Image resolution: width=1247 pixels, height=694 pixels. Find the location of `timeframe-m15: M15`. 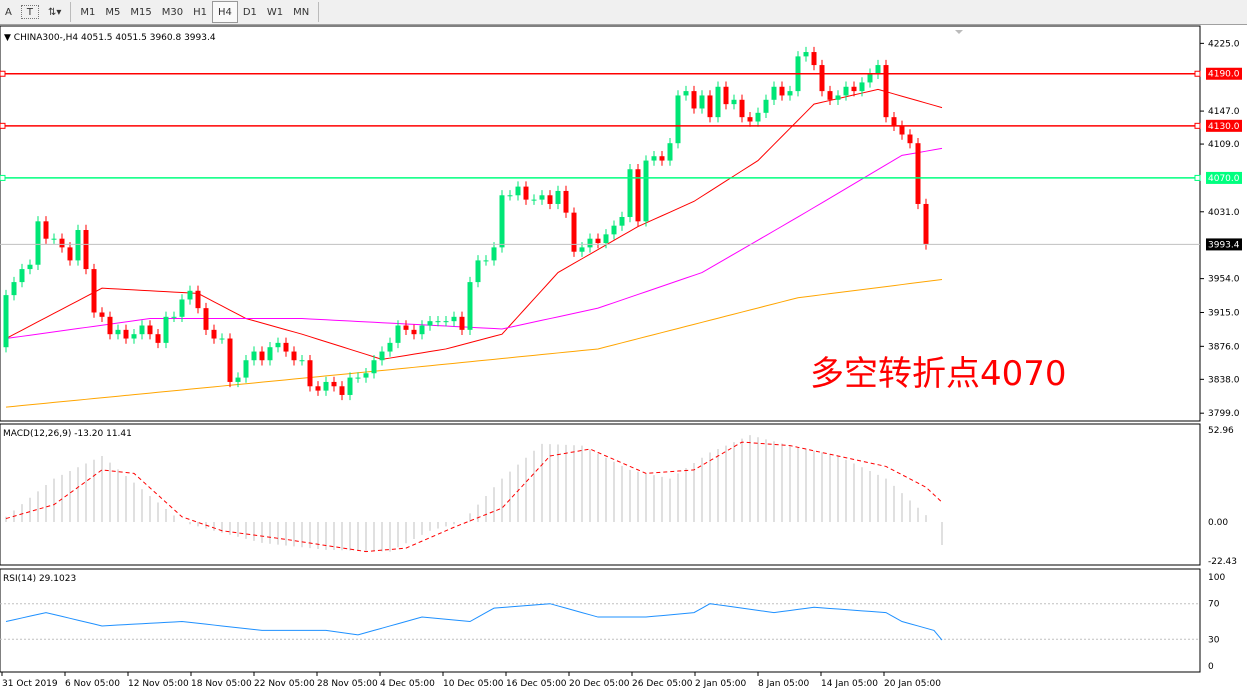

timeframe-m15: M15 is located at coordinates (141, 12).